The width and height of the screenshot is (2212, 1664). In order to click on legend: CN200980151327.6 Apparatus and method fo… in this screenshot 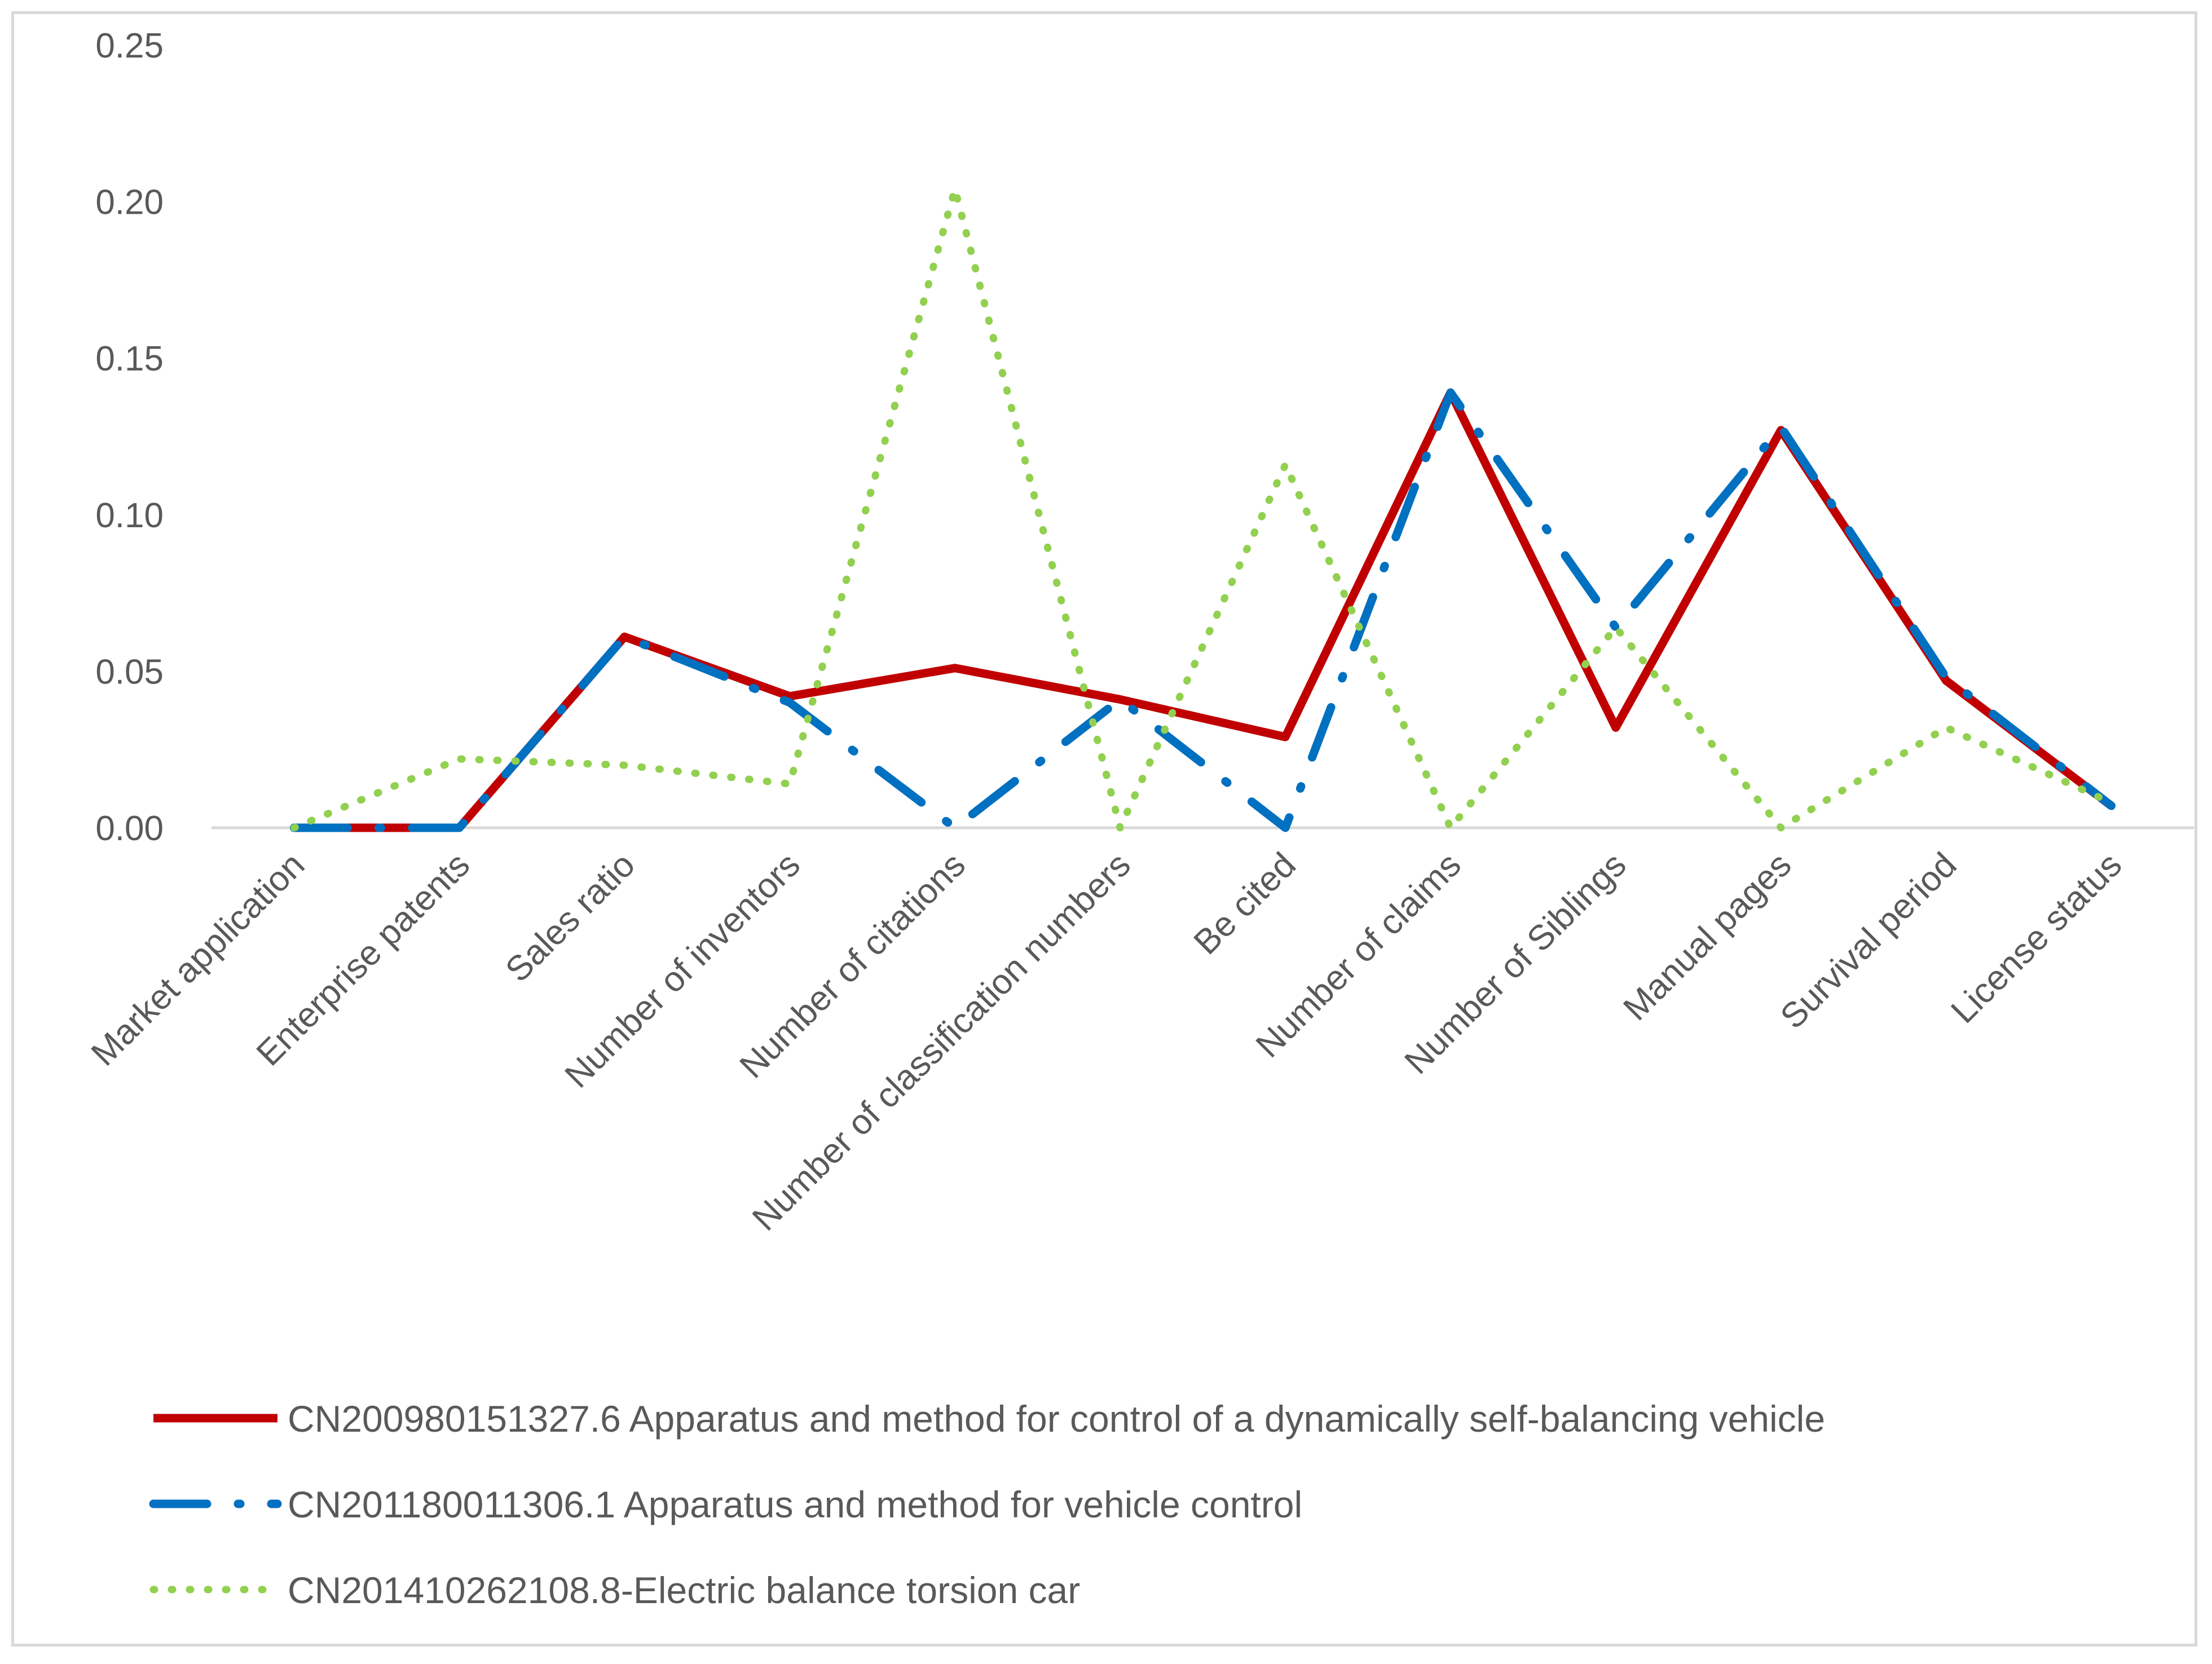, I will do `click(987, 1505)`.